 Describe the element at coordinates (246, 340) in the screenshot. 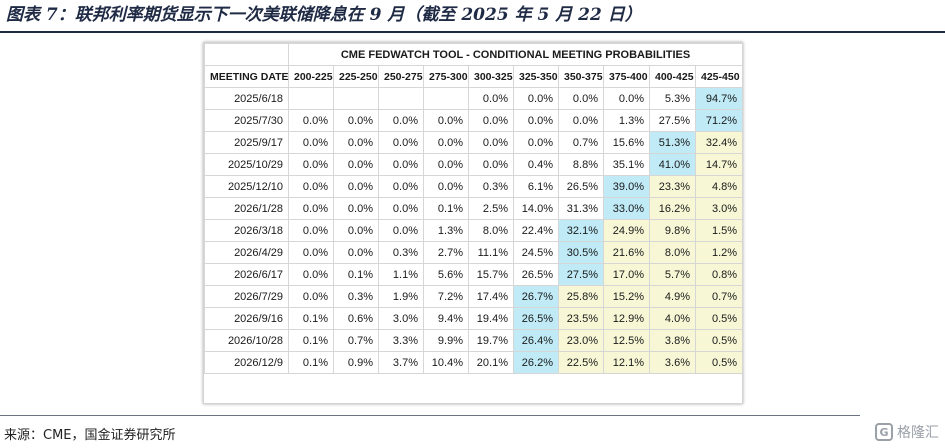

I see `meeting-date-cell: 2026/10/28` at that location.